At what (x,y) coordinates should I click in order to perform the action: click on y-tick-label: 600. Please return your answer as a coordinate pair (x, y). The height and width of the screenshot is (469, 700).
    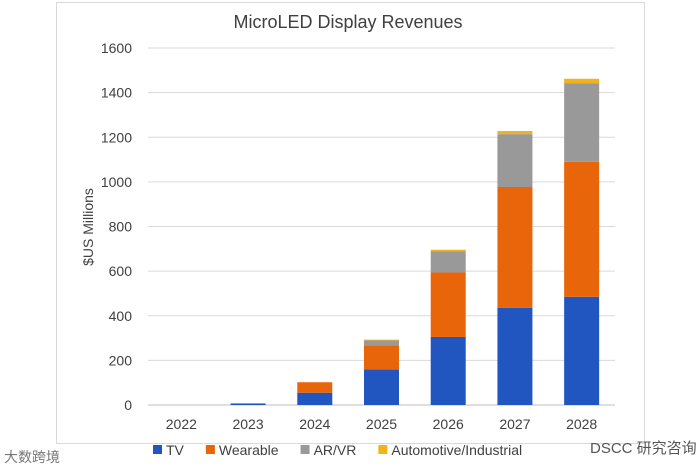
    Looking at the image, I should click on (121, 271).